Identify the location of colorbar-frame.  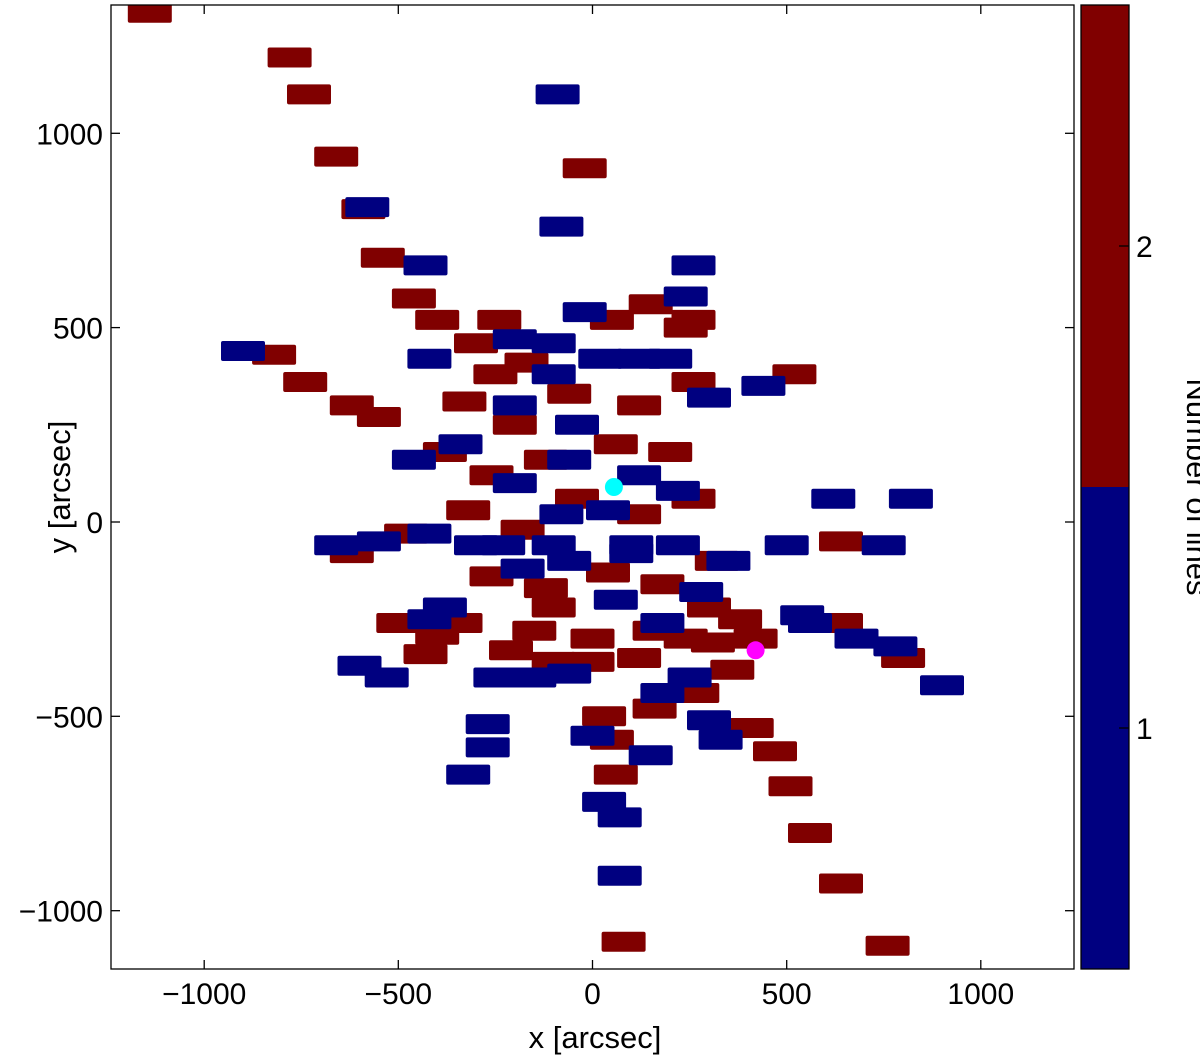
(1105, 487).